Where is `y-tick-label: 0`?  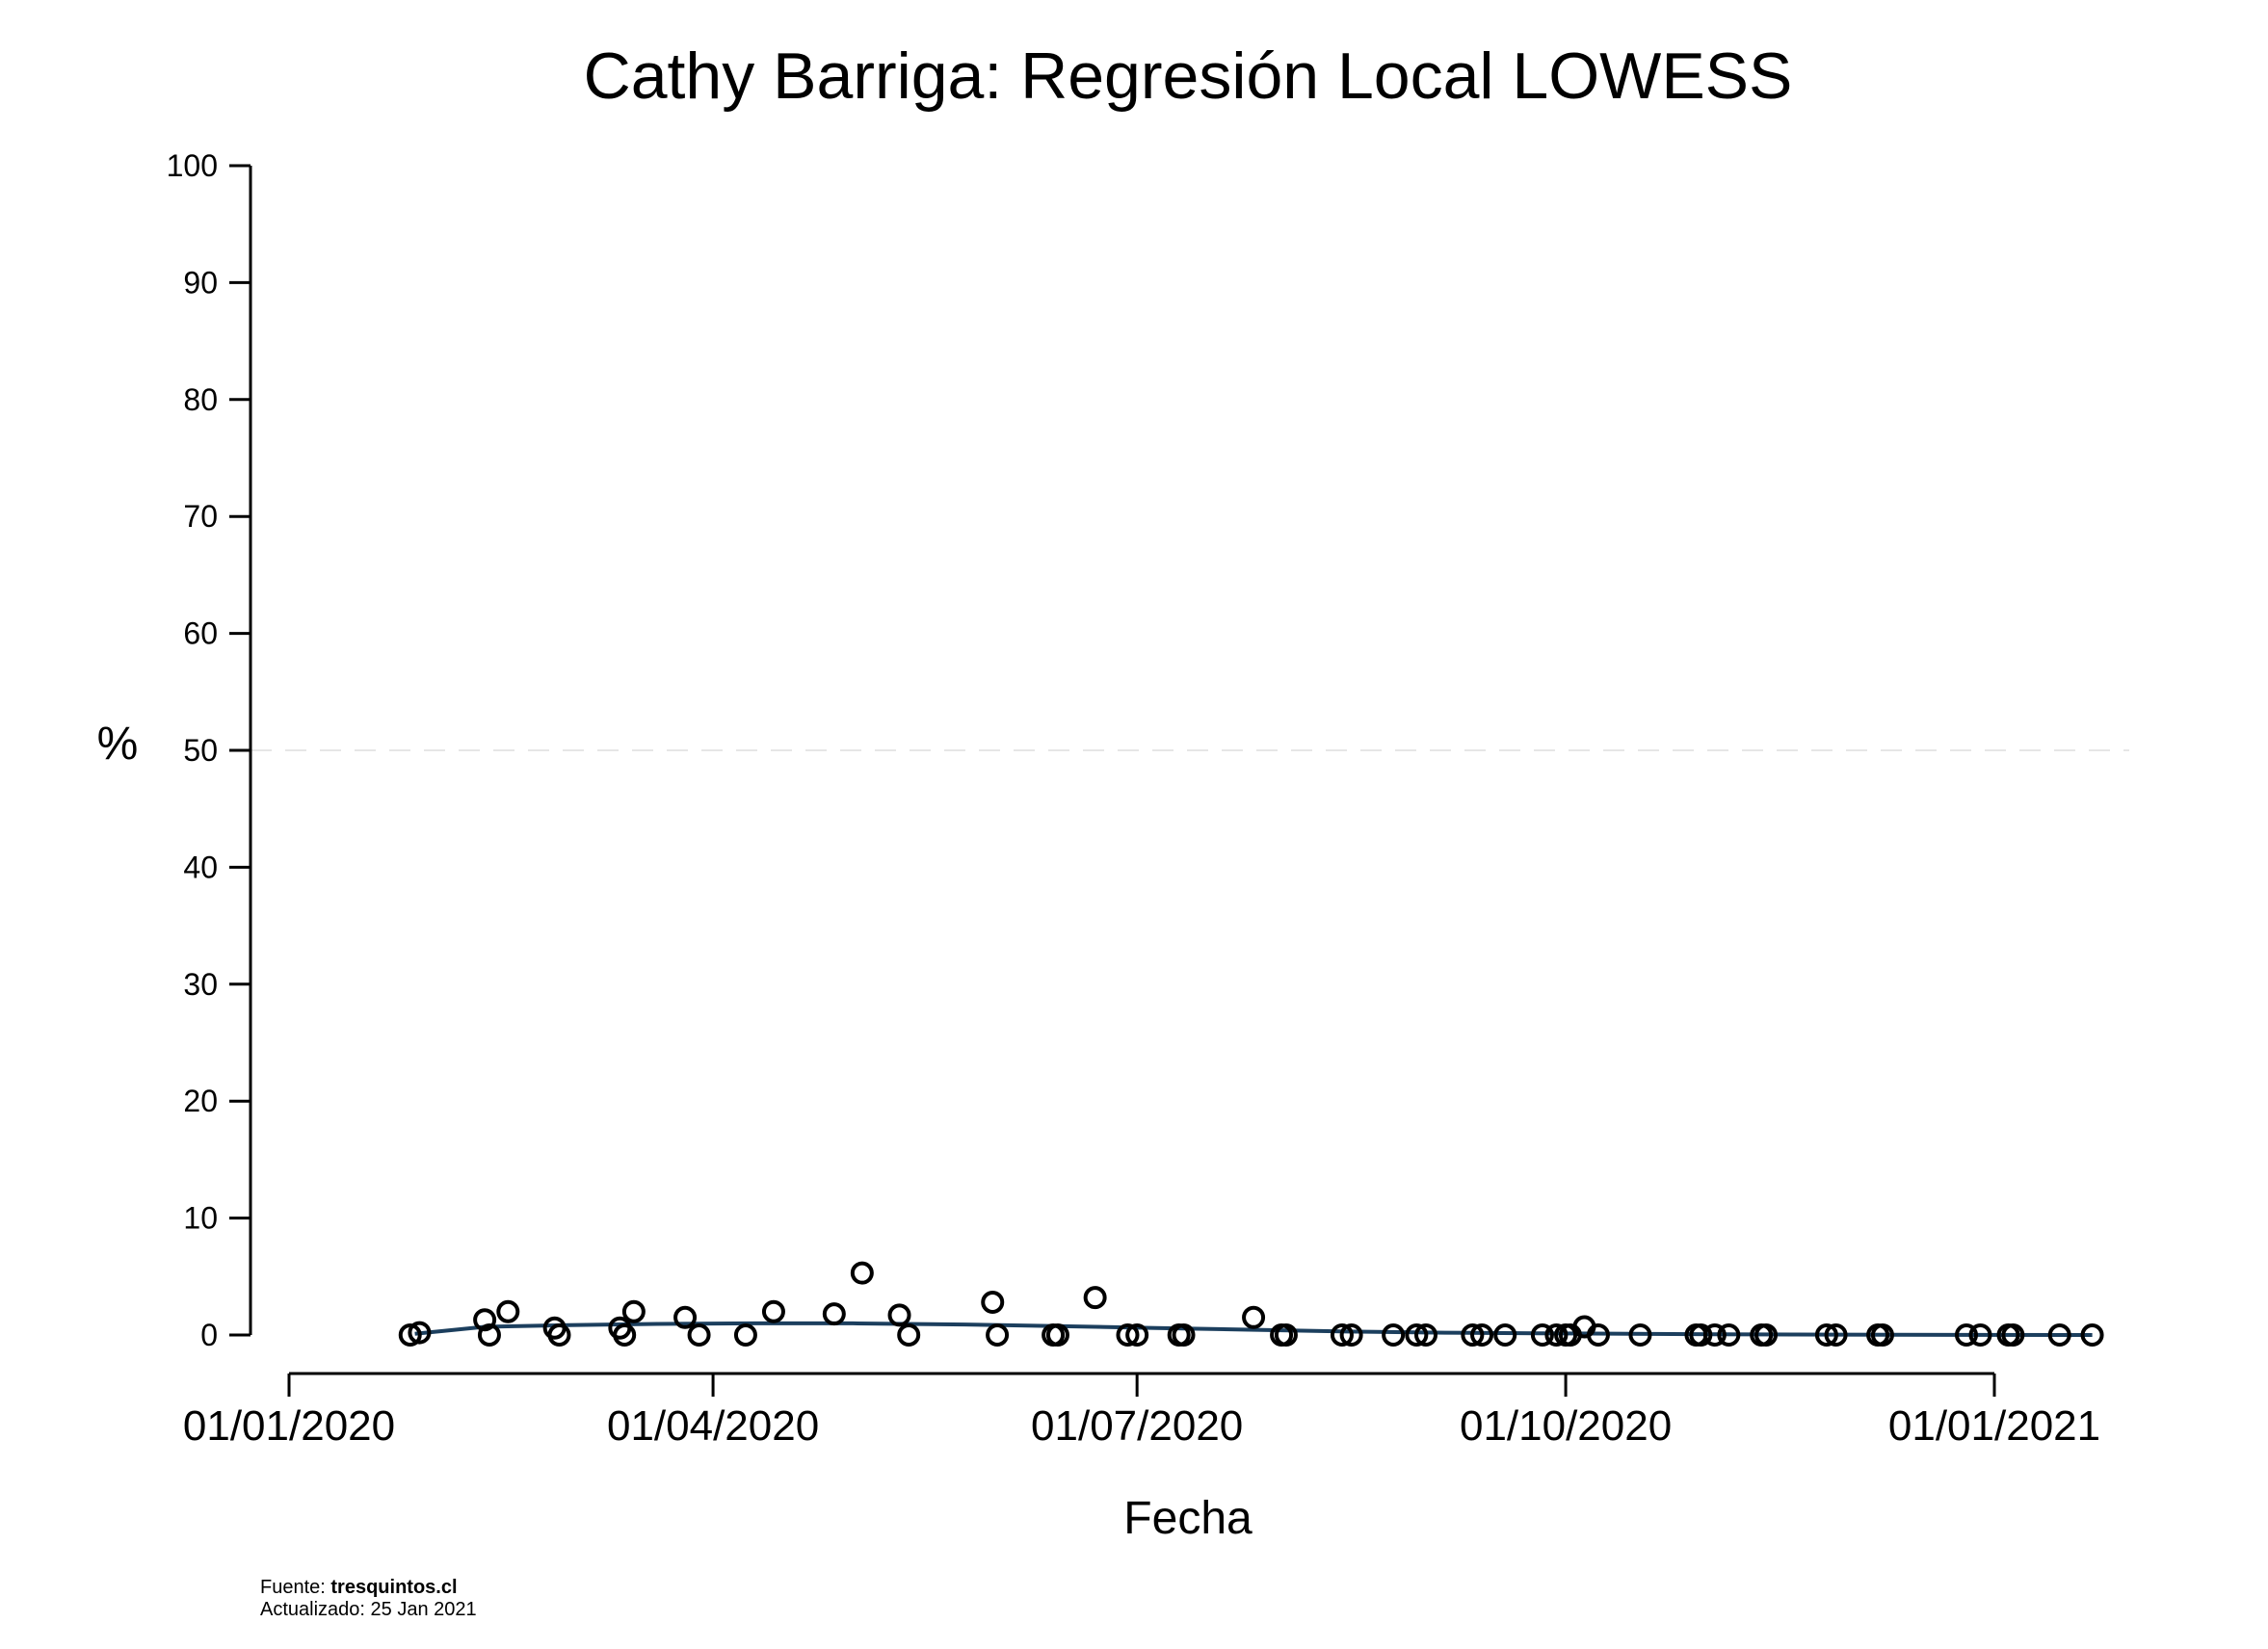
y-tick-label: 0 is located at coordinates (209, 1335).